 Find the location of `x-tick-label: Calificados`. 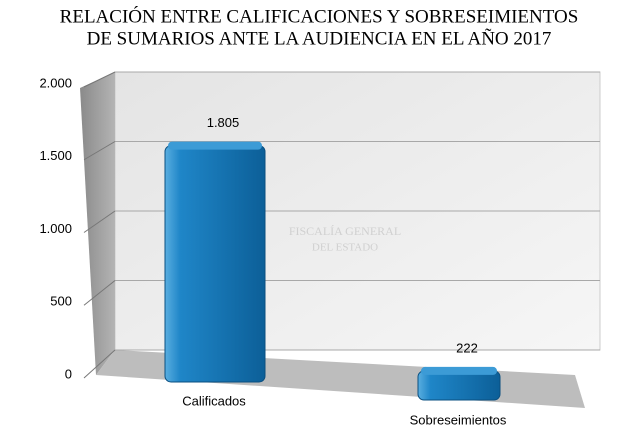

x-tick-label: Calificados is located at coordinates (214, 400).